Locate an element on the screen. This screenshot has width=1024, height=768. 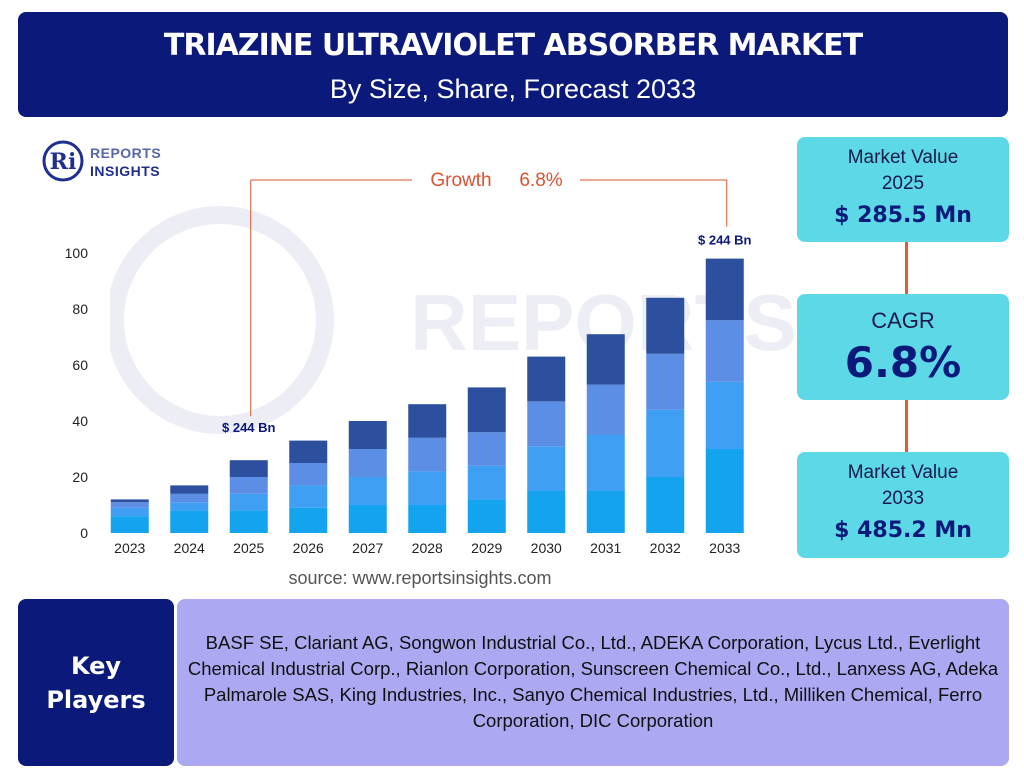
market-value-2033-card: Market Value 2033 $ 485.2 Mn is located at coordinates (903, 505).